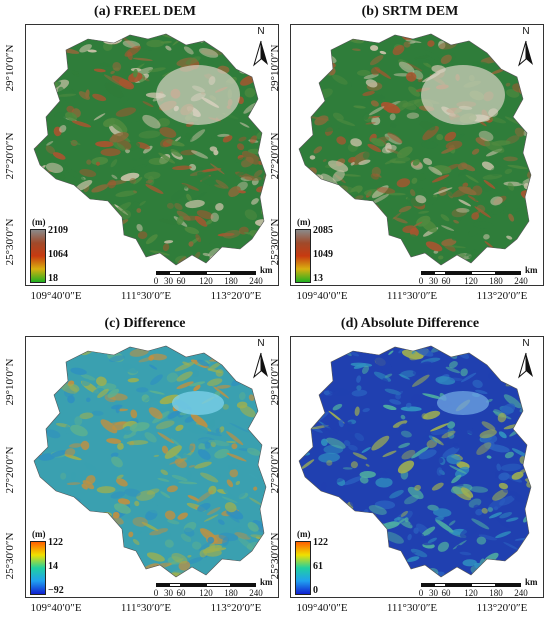 This screenshot has height=624, width=550. What do you see at coordinates (145, 11) in the screenshot?
I see `panel-a-title: (a) FREEL DEM` at bounding box center [145, 11].